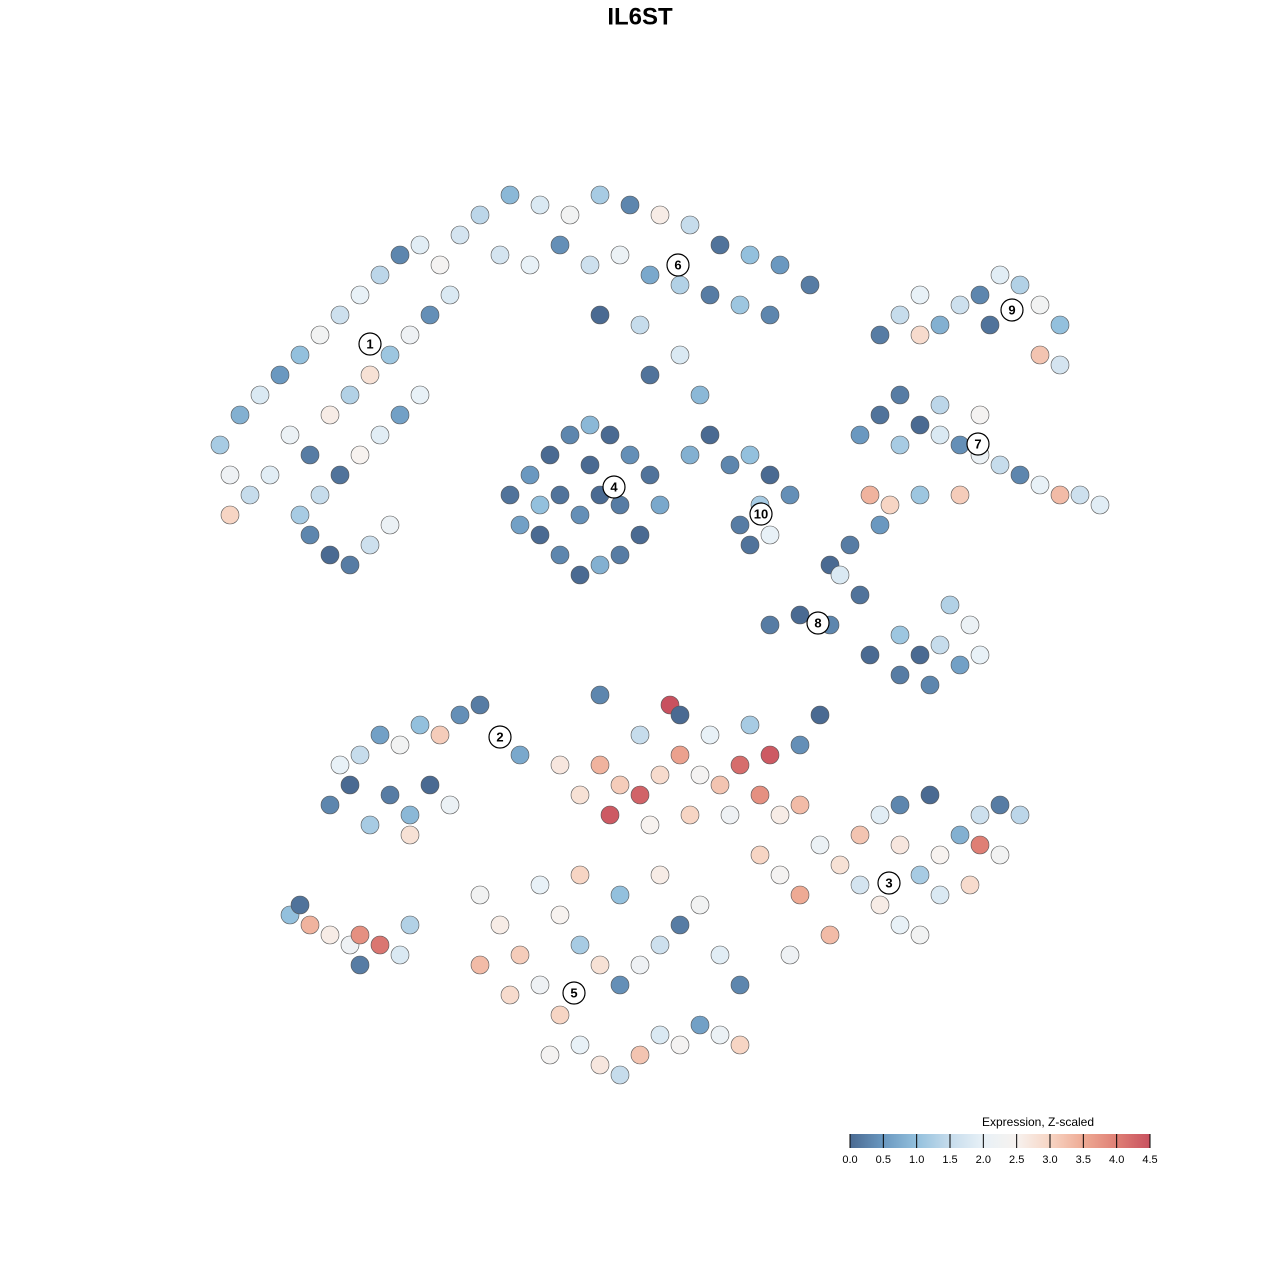 The image size is (1280, 1280). I want to click on cluster-label: 4, so click(614, 486).